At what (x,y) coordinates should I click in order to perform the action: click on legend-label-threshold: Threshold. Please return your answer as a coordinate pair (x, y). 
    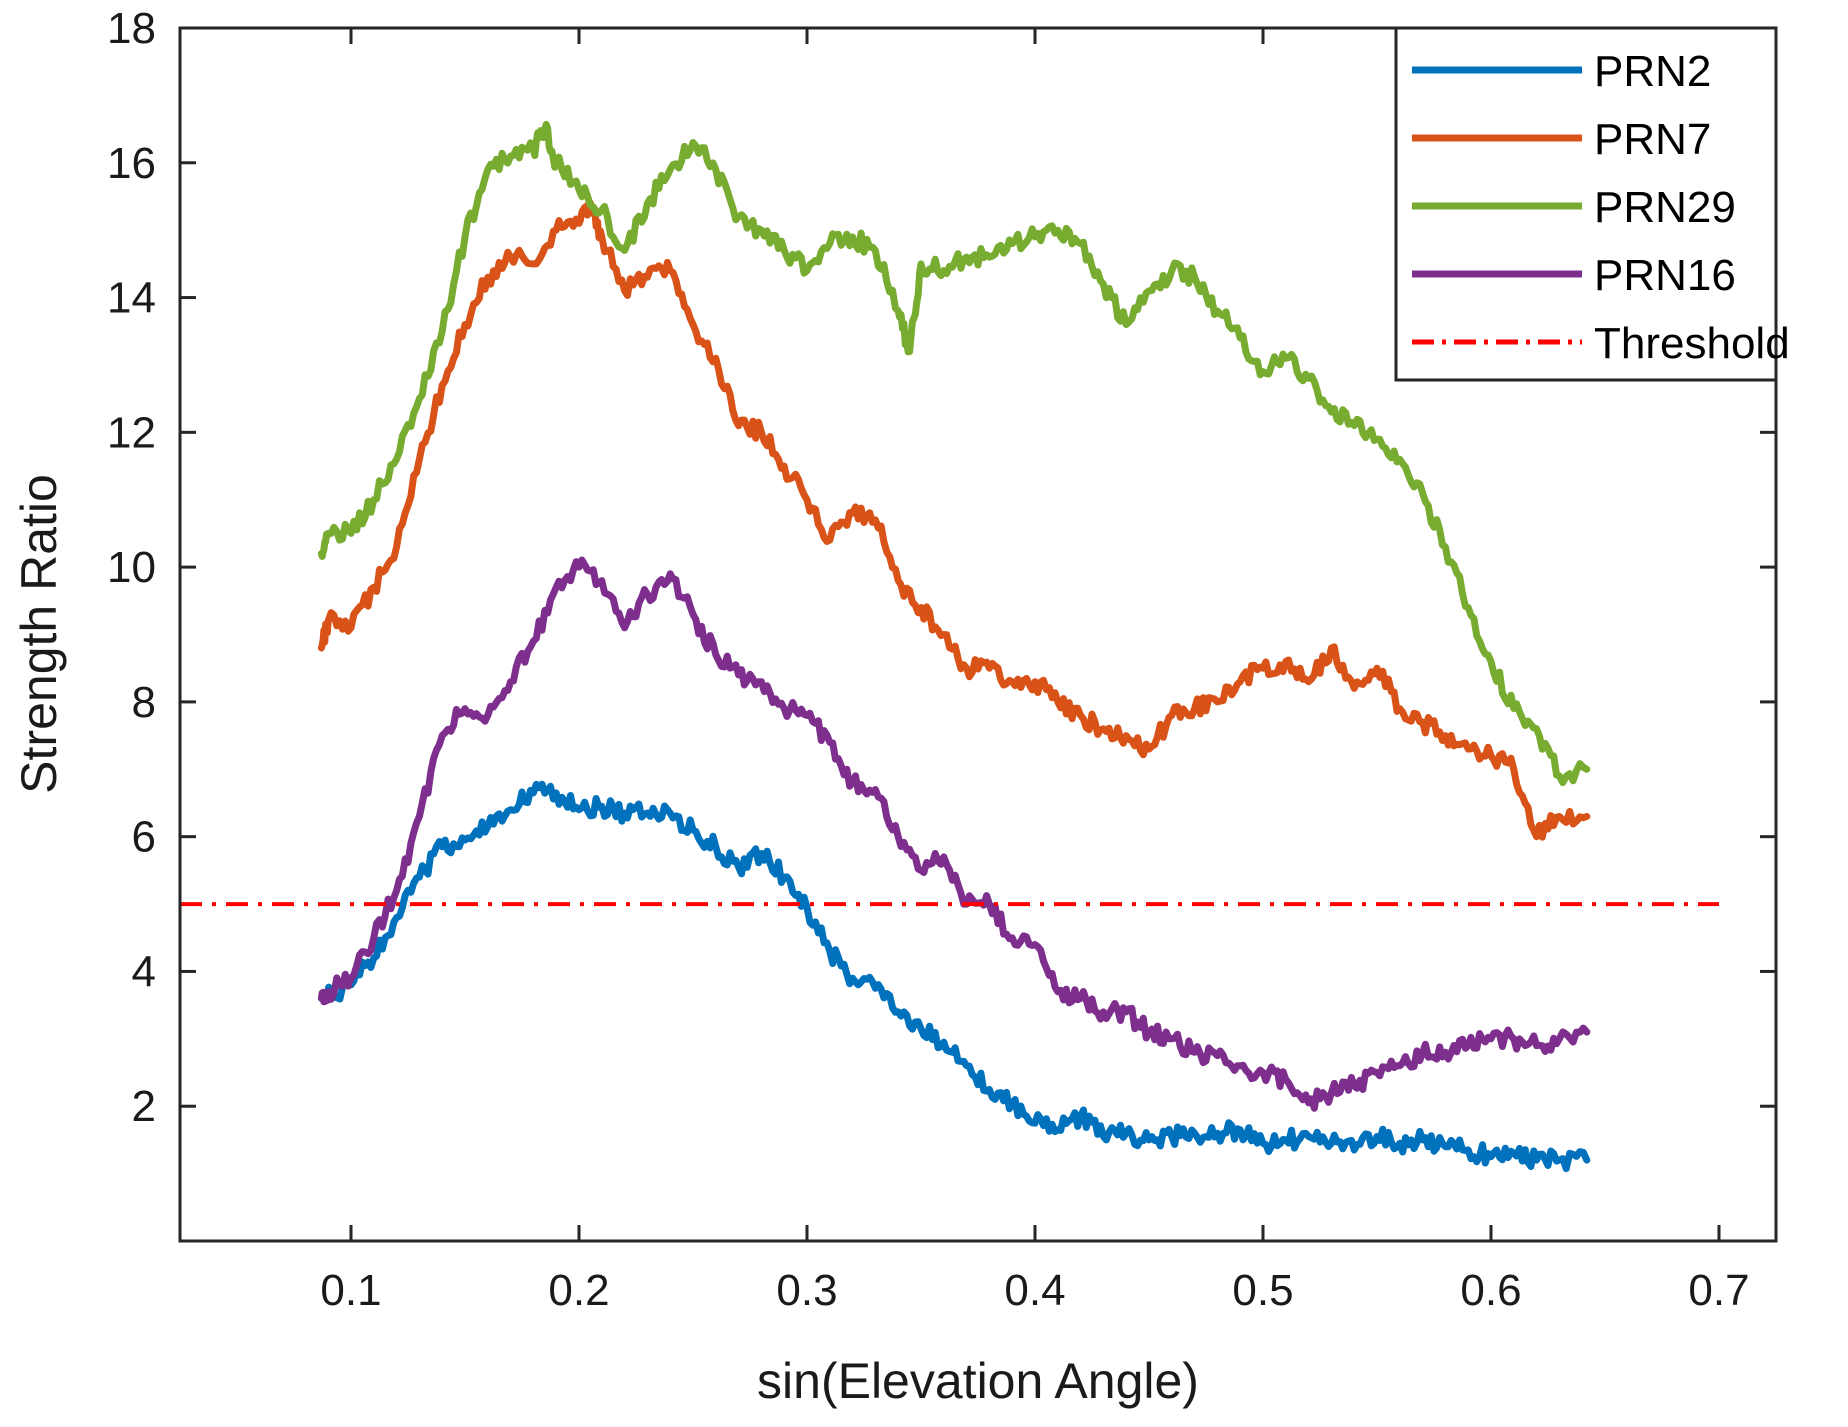
    Looking at the image, I should click on (1692, 343).